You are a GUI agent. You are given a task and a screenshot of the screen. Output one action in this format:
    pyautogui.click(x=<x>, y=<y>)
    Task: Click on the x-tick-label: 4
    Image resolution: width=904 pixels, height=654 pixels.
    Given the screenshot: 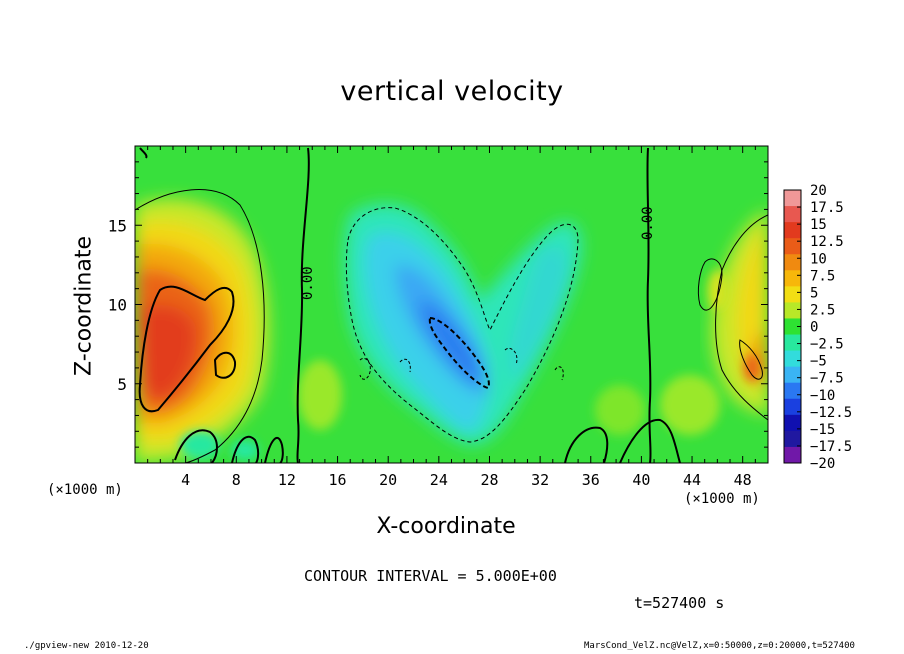 What is the action you would take?
    pyautogui.click(x=185, y=480)
    